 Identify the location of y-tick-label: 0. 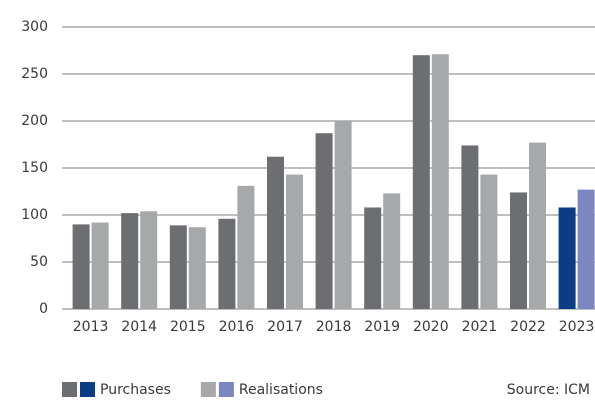
(43, 309).